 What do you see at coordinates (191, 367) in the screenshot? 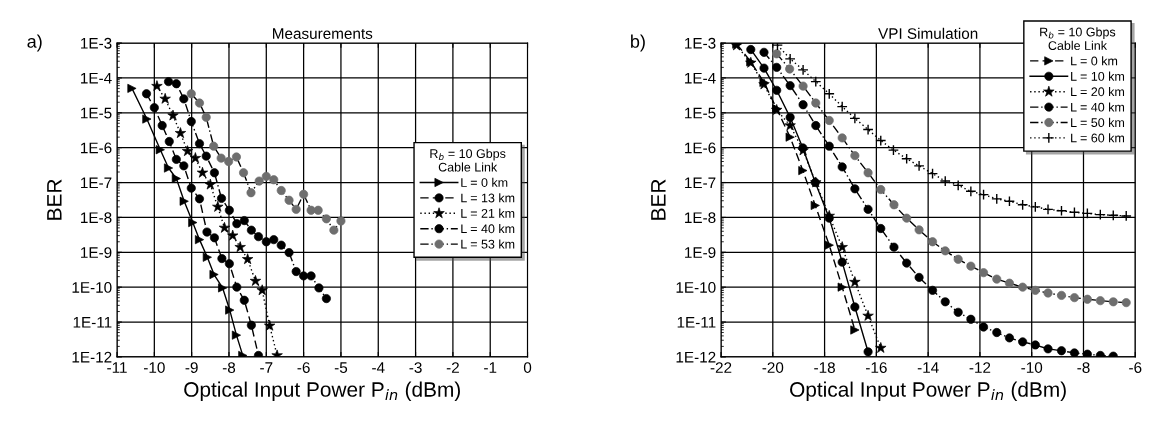
I see `x-tick-label: -9` at bounding box center [191, 367].